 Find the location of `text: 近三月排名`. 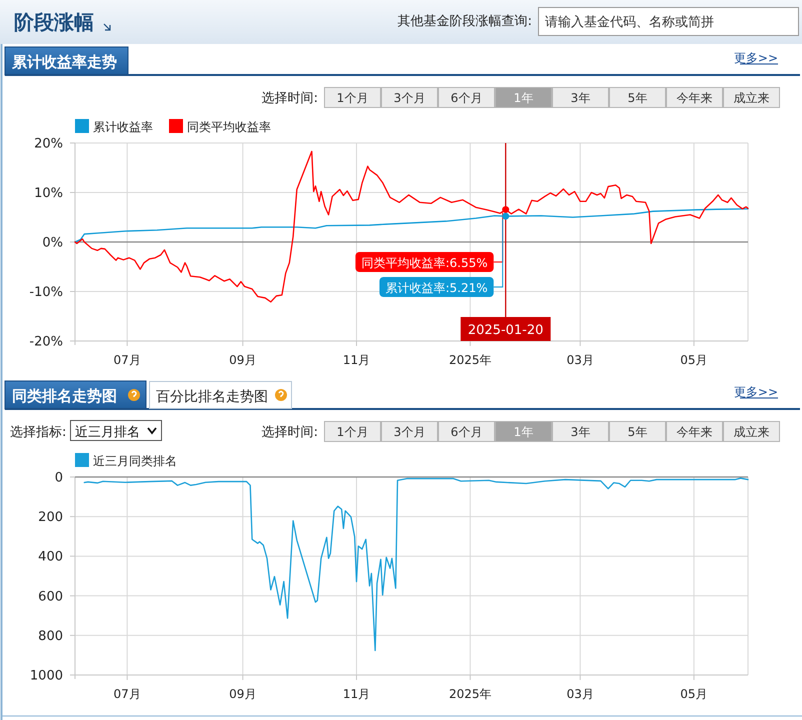

text: 近三月排名 is located at coordinates (107, 432).